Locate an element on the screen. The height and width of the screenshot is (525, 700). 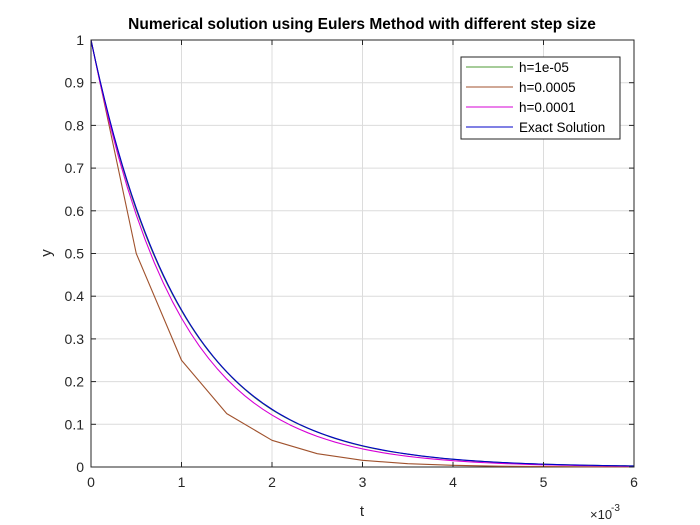
y-tick-label: 0.7 is located at coordinates (75, 168).